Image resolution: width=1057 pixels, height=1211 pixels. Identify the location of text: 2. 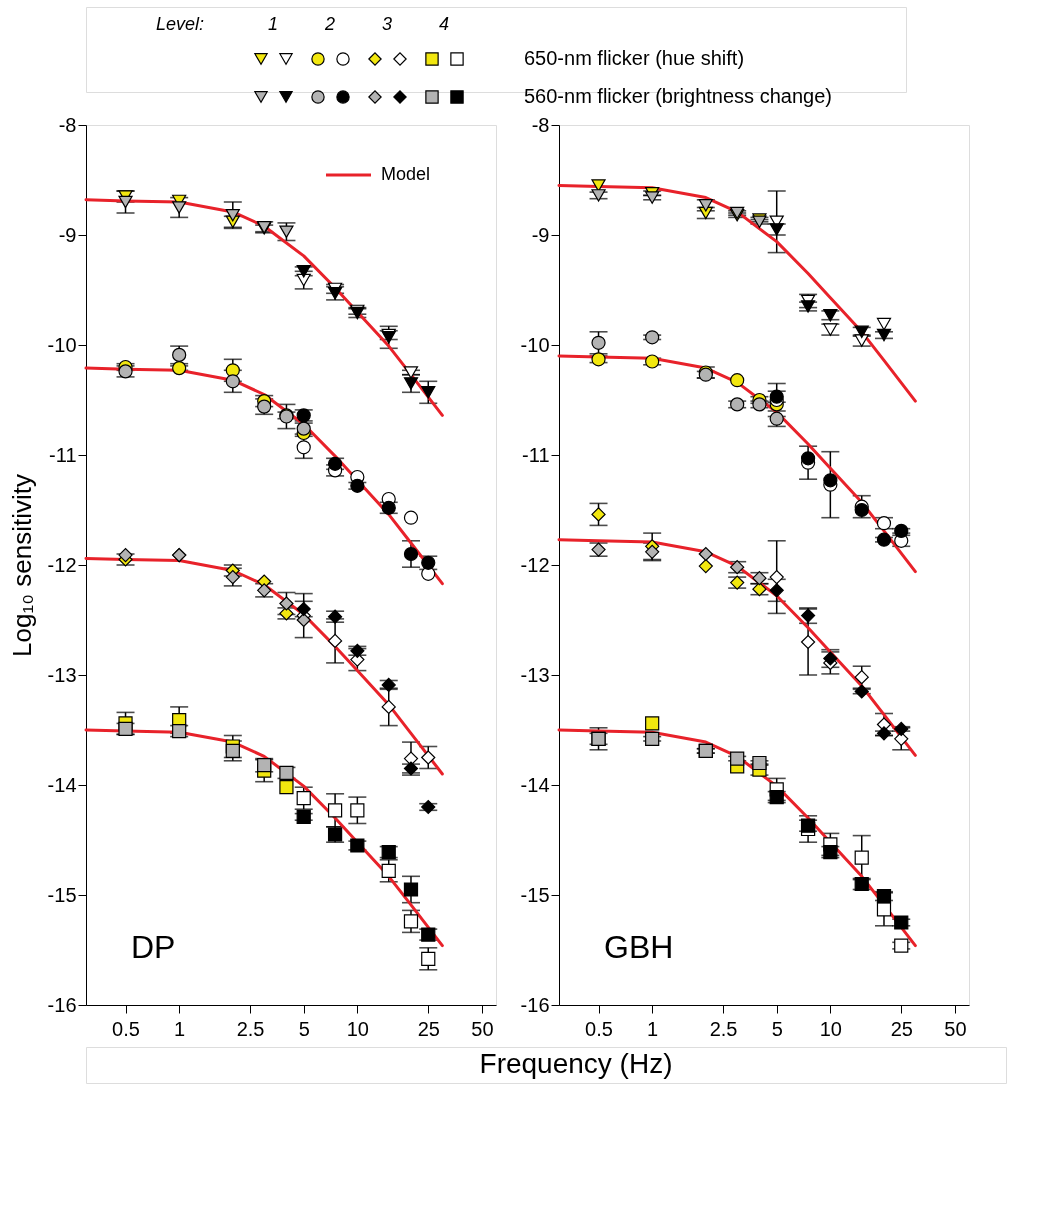
(329, 24).